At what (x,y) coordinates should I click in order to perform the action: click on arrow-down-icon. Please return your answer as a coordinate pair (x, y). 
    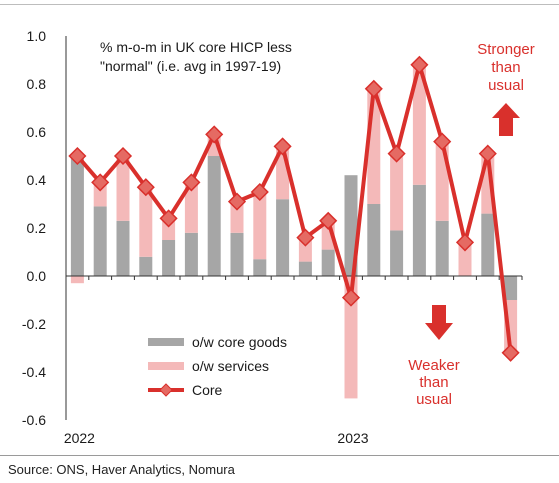
    Looking at the image, I should click on (439, 322).